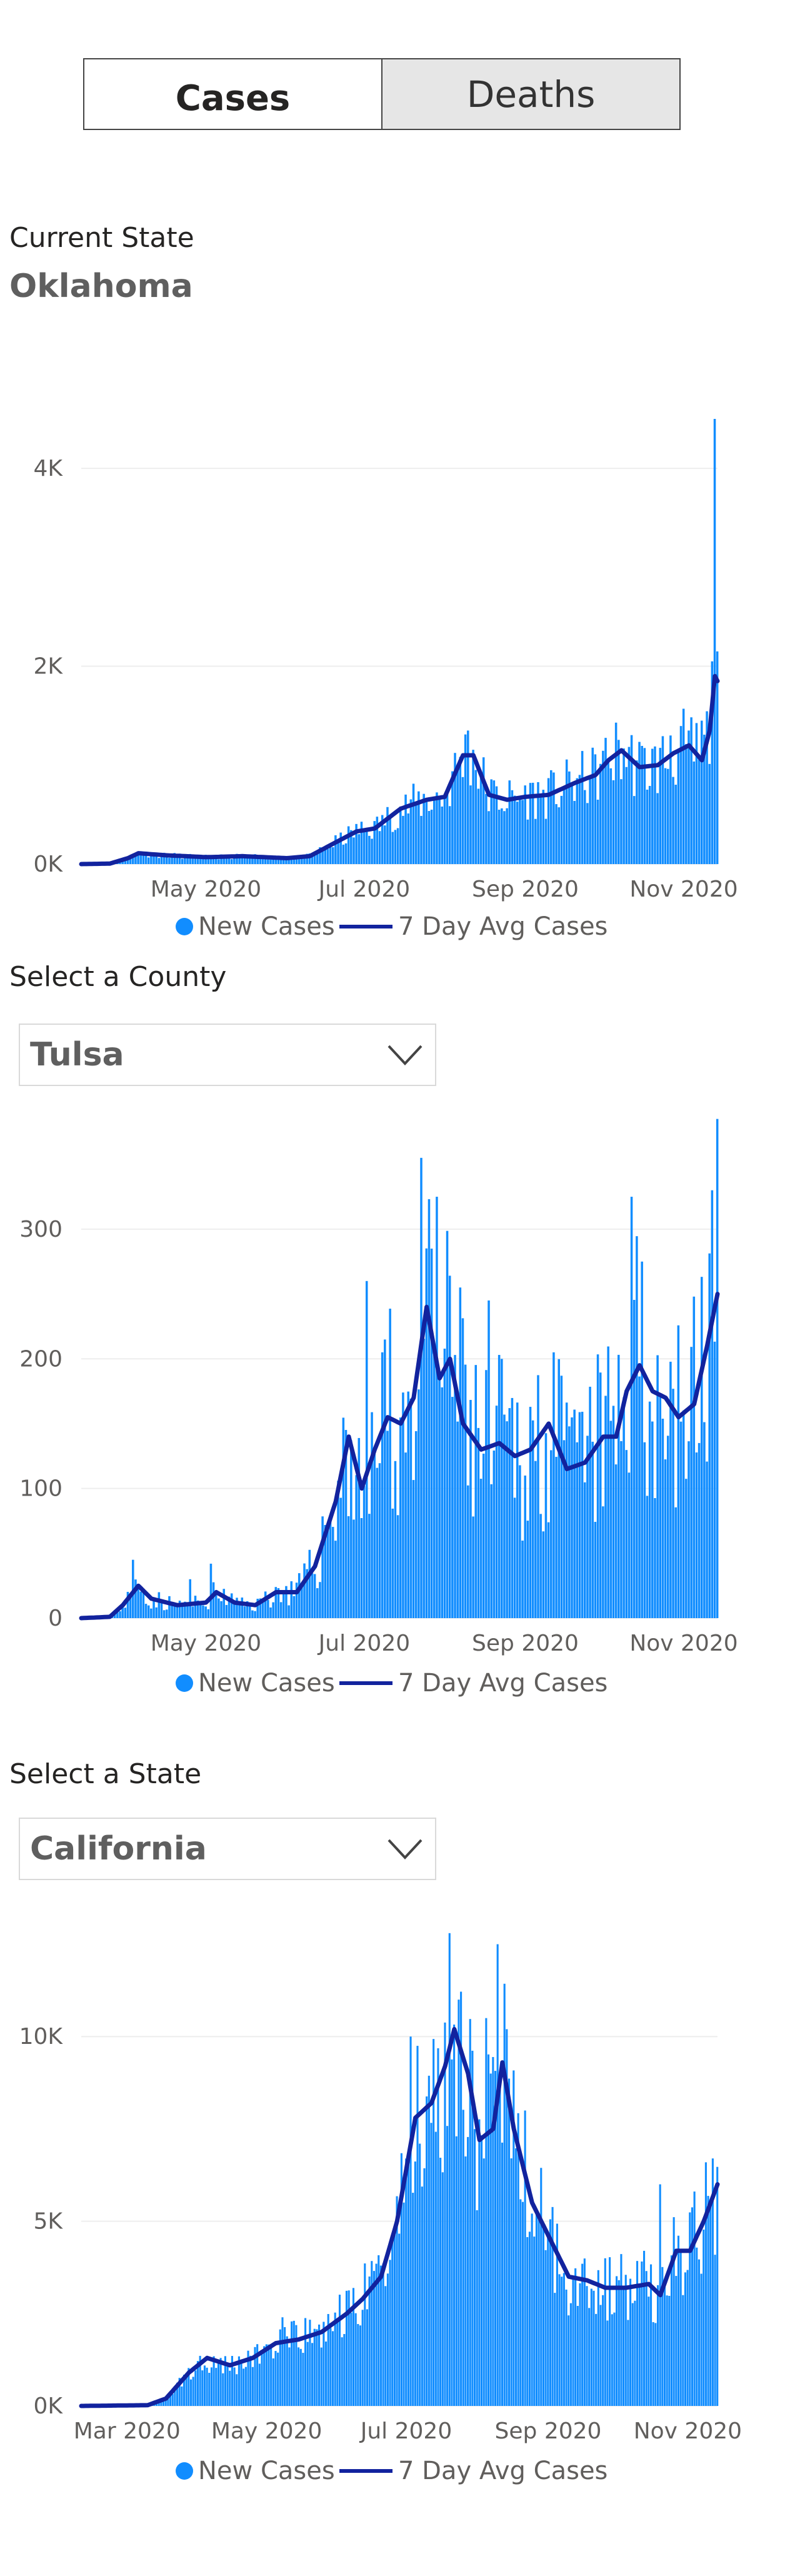  Describe the element at coordinates (48, 864) in the screenshot. I see `y-tick-label: 0K` at that location.